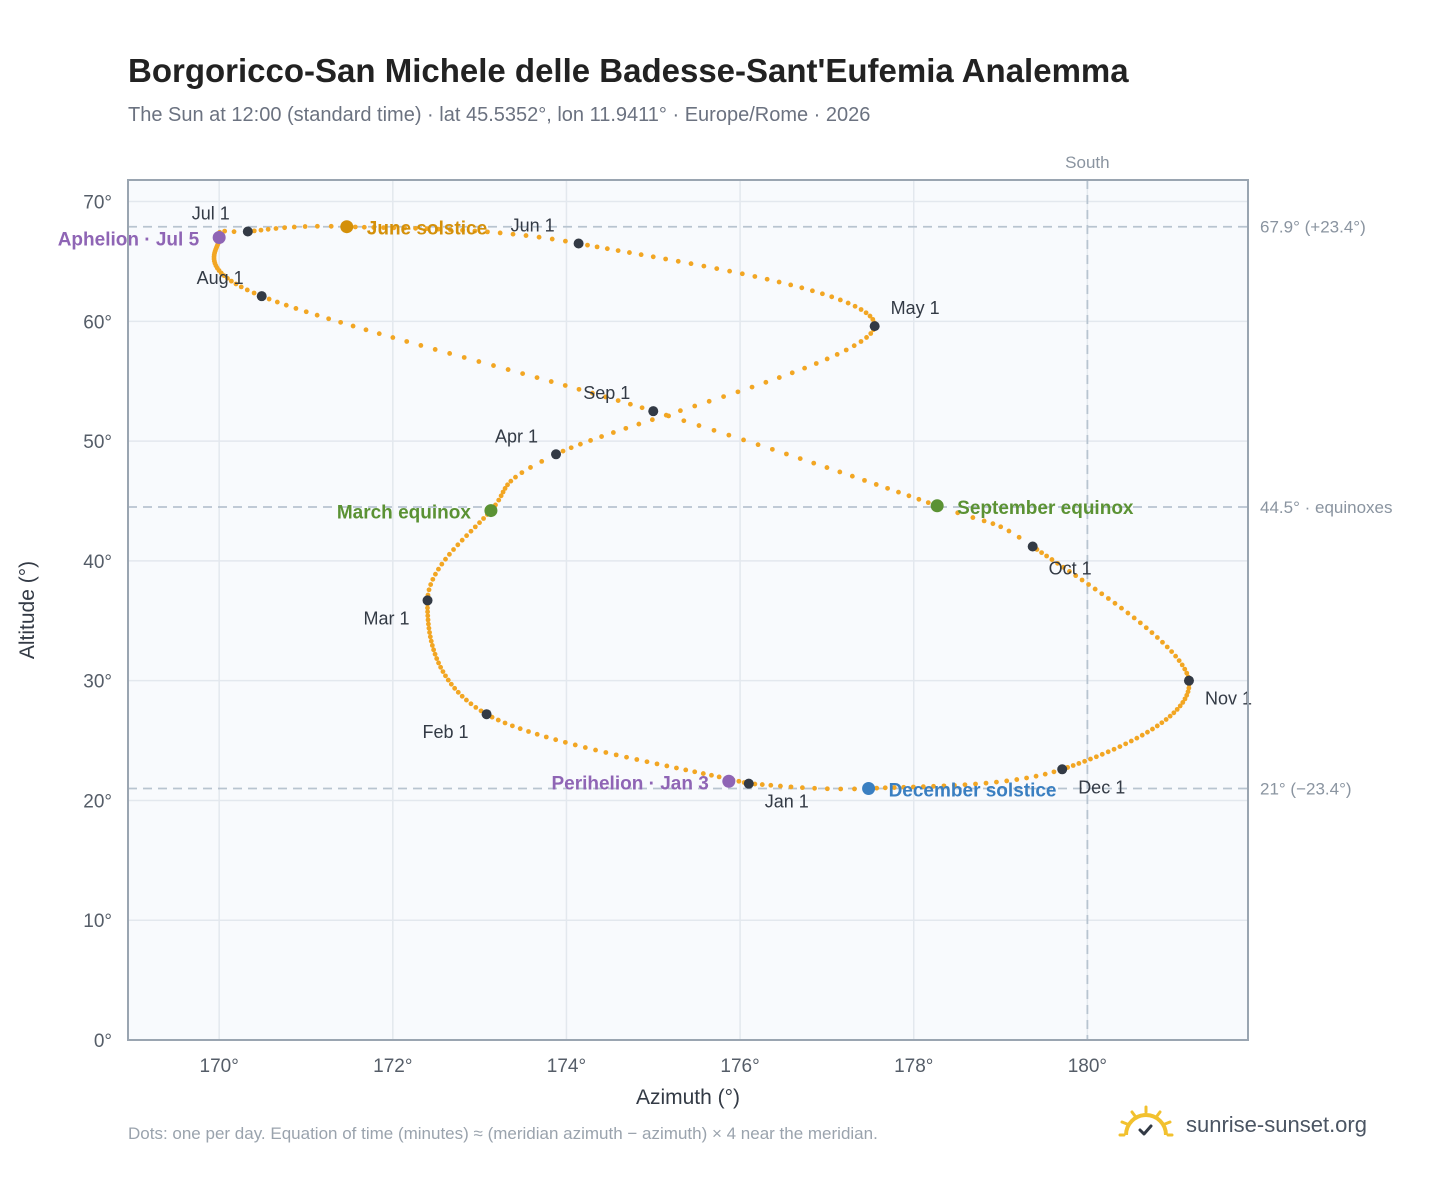 The image size is (1448, 1188). I want to click on month-label: Apr 1, so click(516, 436).